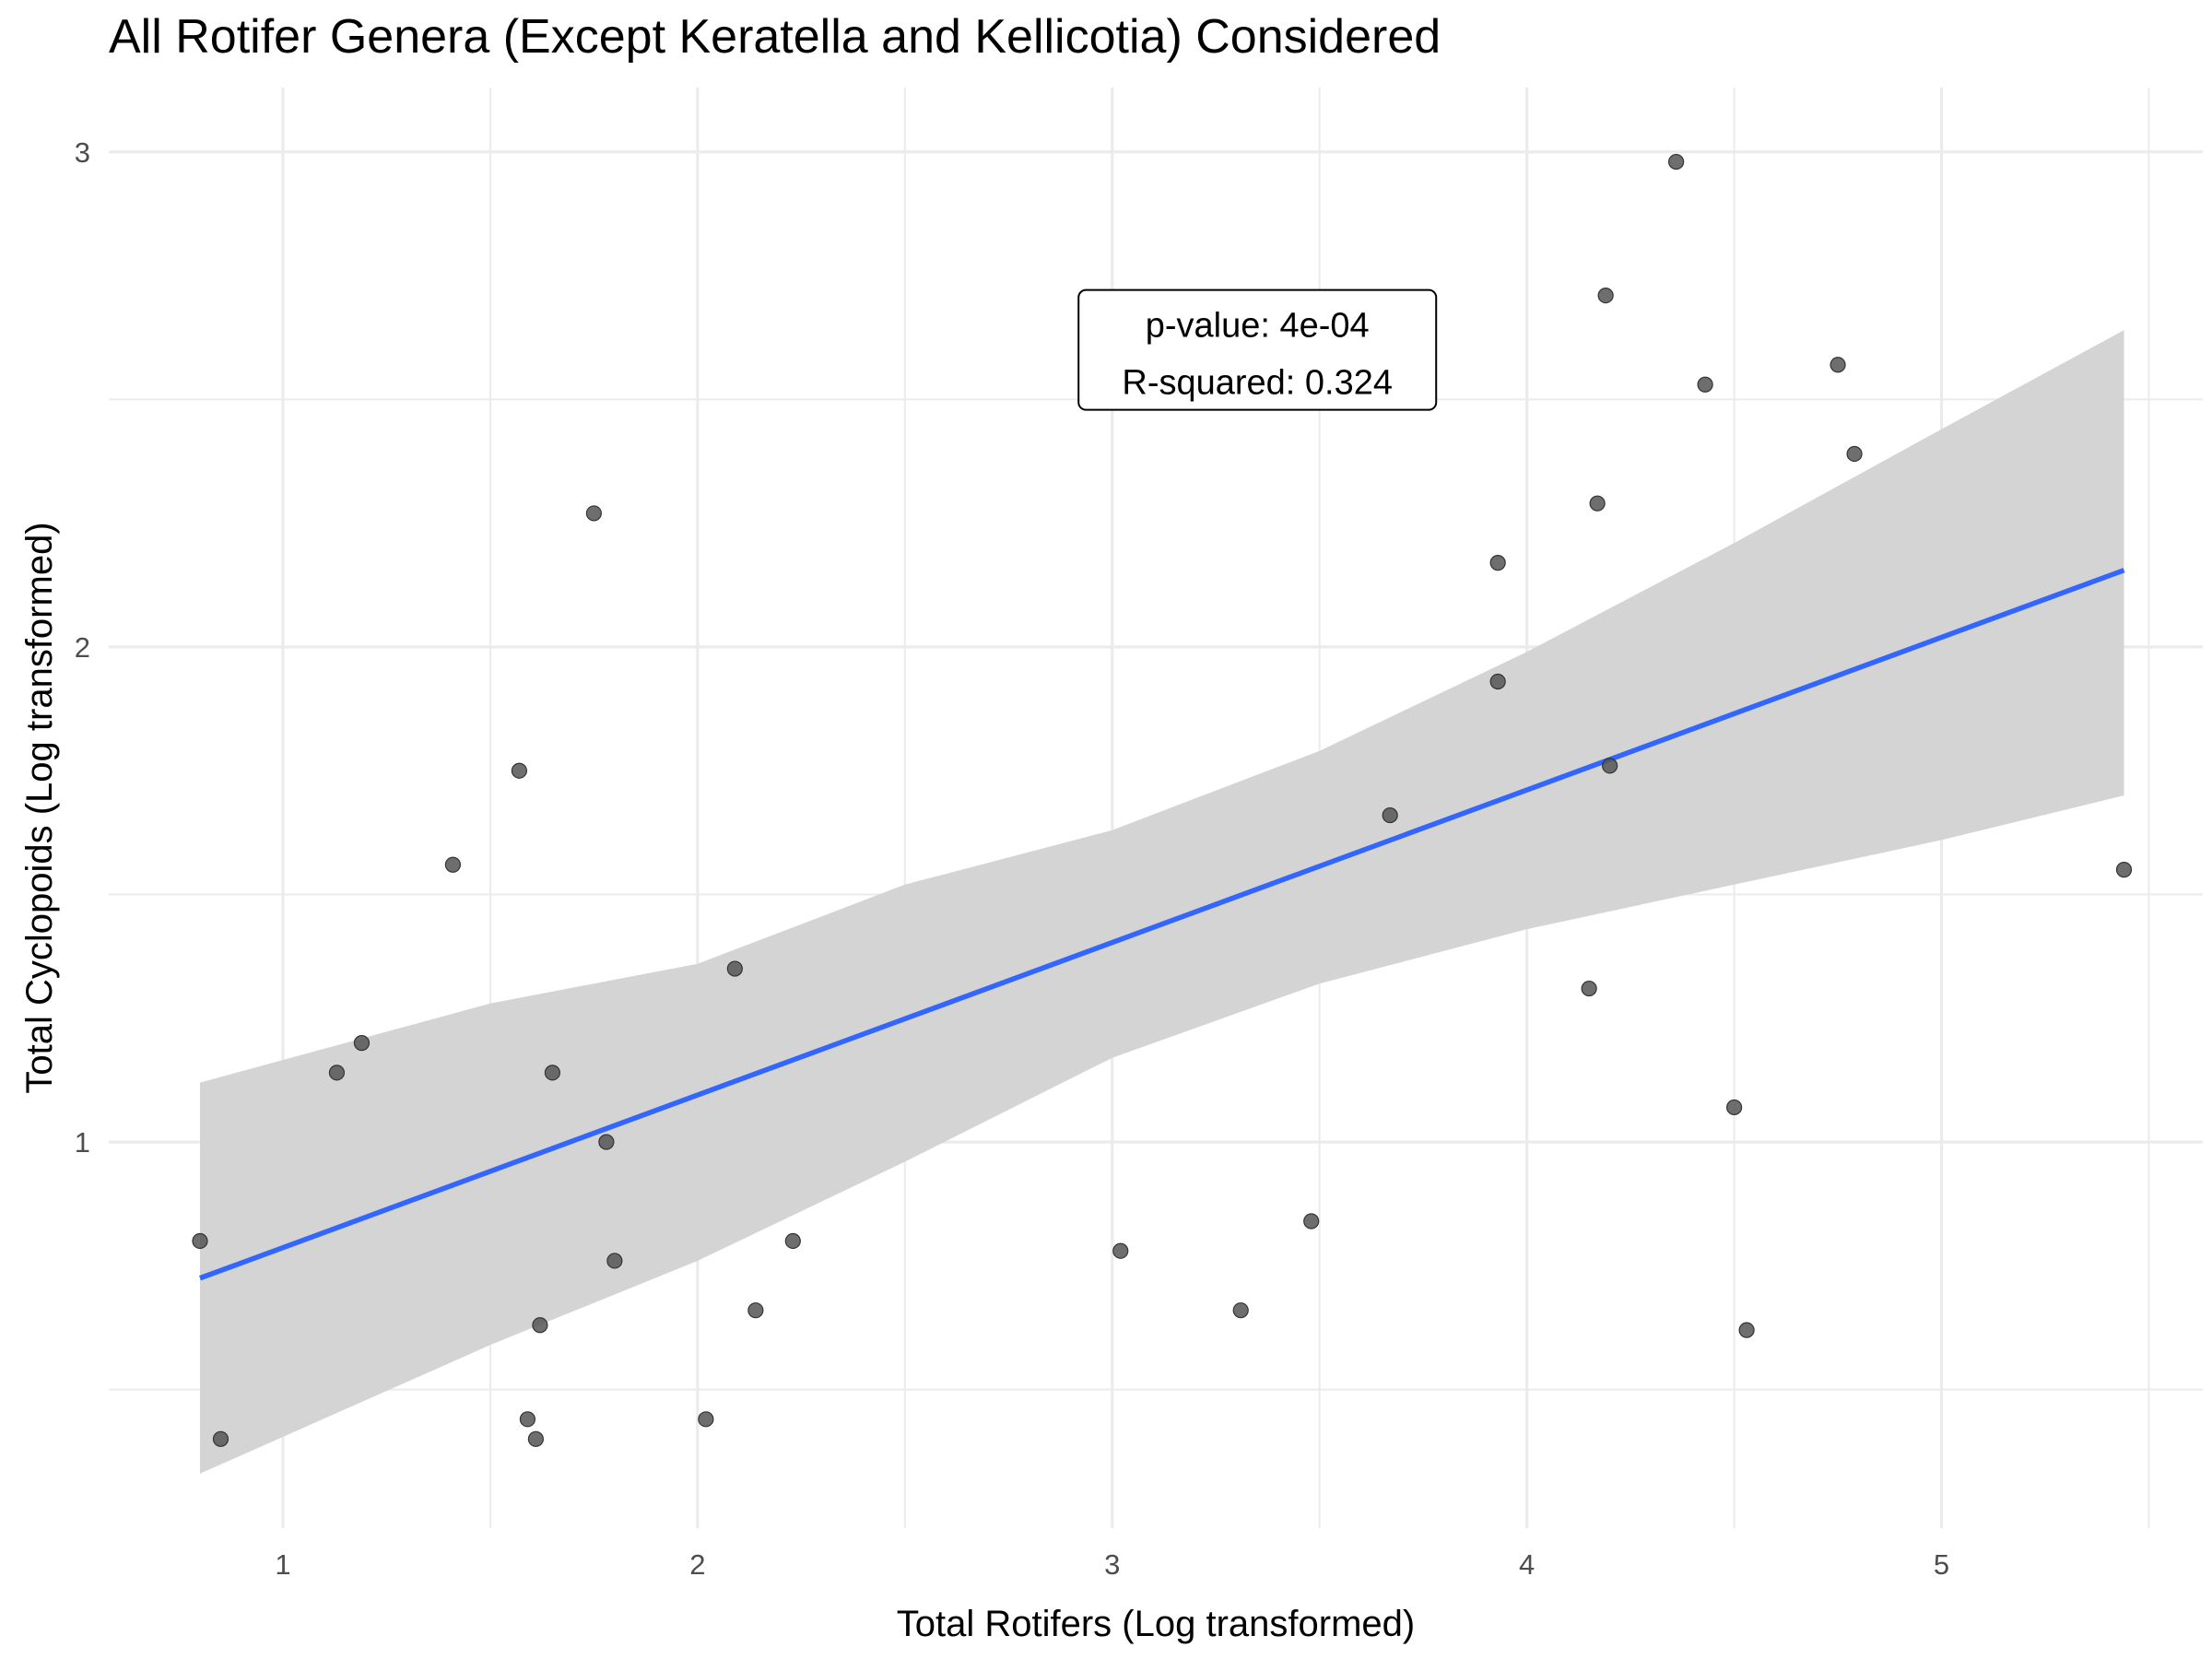 This screenshot has width=2212, height=1659. I want to click on x-axis-title: Total Rotifers (Log transformed), so click(1156, 1624).